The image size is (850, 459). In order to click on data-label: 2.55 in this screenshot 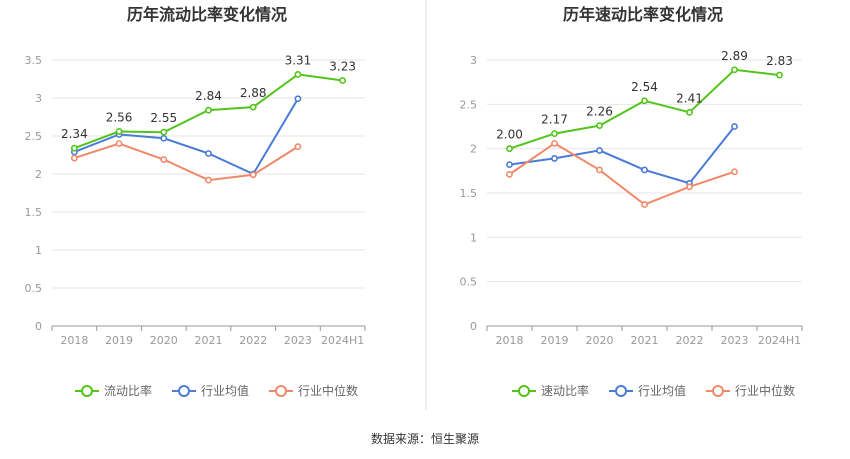, I will do `click(163, 118)`.